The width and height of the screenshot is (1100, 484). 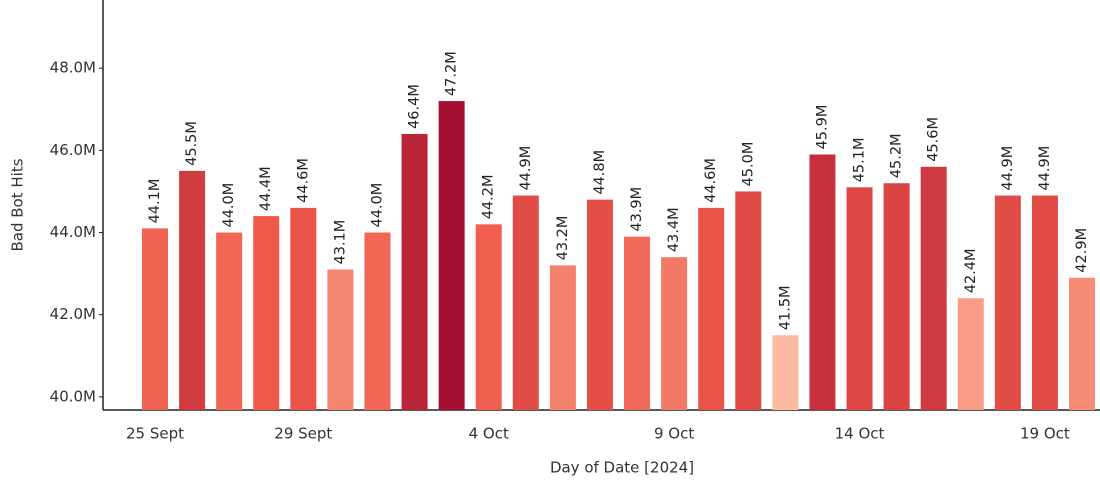 I want to click on value-label: 43.4M, so click(x=674, y=229).